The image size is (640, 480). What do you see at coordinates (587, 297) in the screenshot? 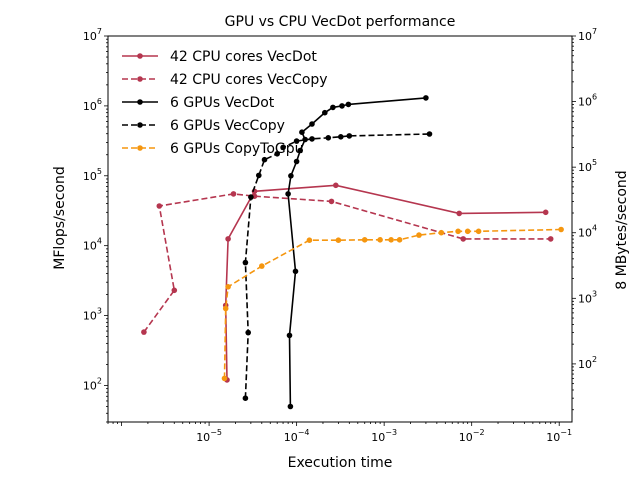
I see `y2-tick-label-1: 10³` at bounding box center [587, 297].